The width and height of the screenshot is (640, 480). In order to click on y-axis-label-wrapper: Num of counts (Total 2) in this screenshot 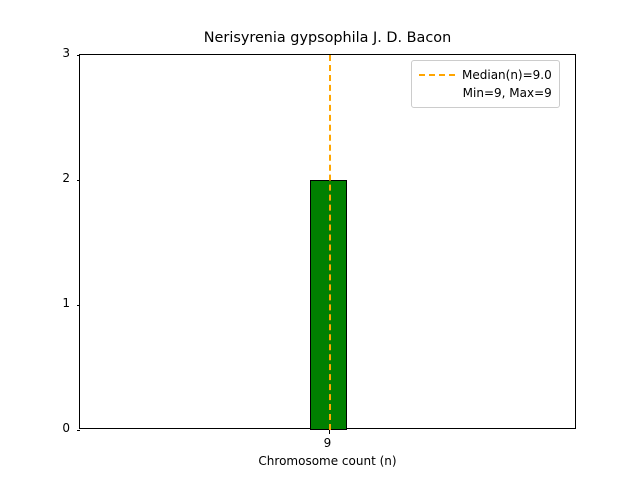, I will do `click(38, 454)`.